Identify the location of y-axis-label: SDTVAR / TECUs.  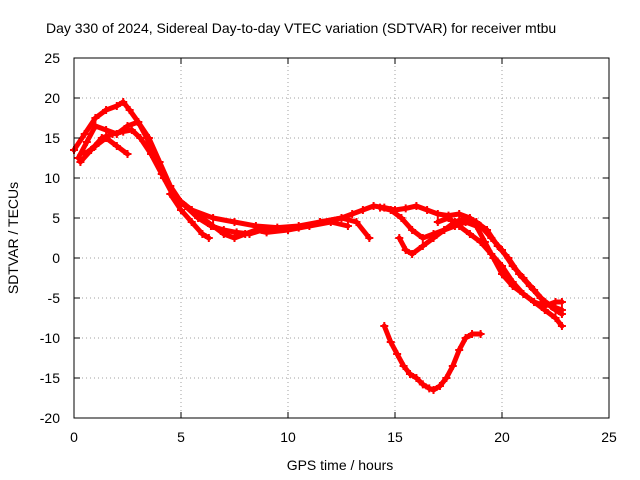
(13, 238).